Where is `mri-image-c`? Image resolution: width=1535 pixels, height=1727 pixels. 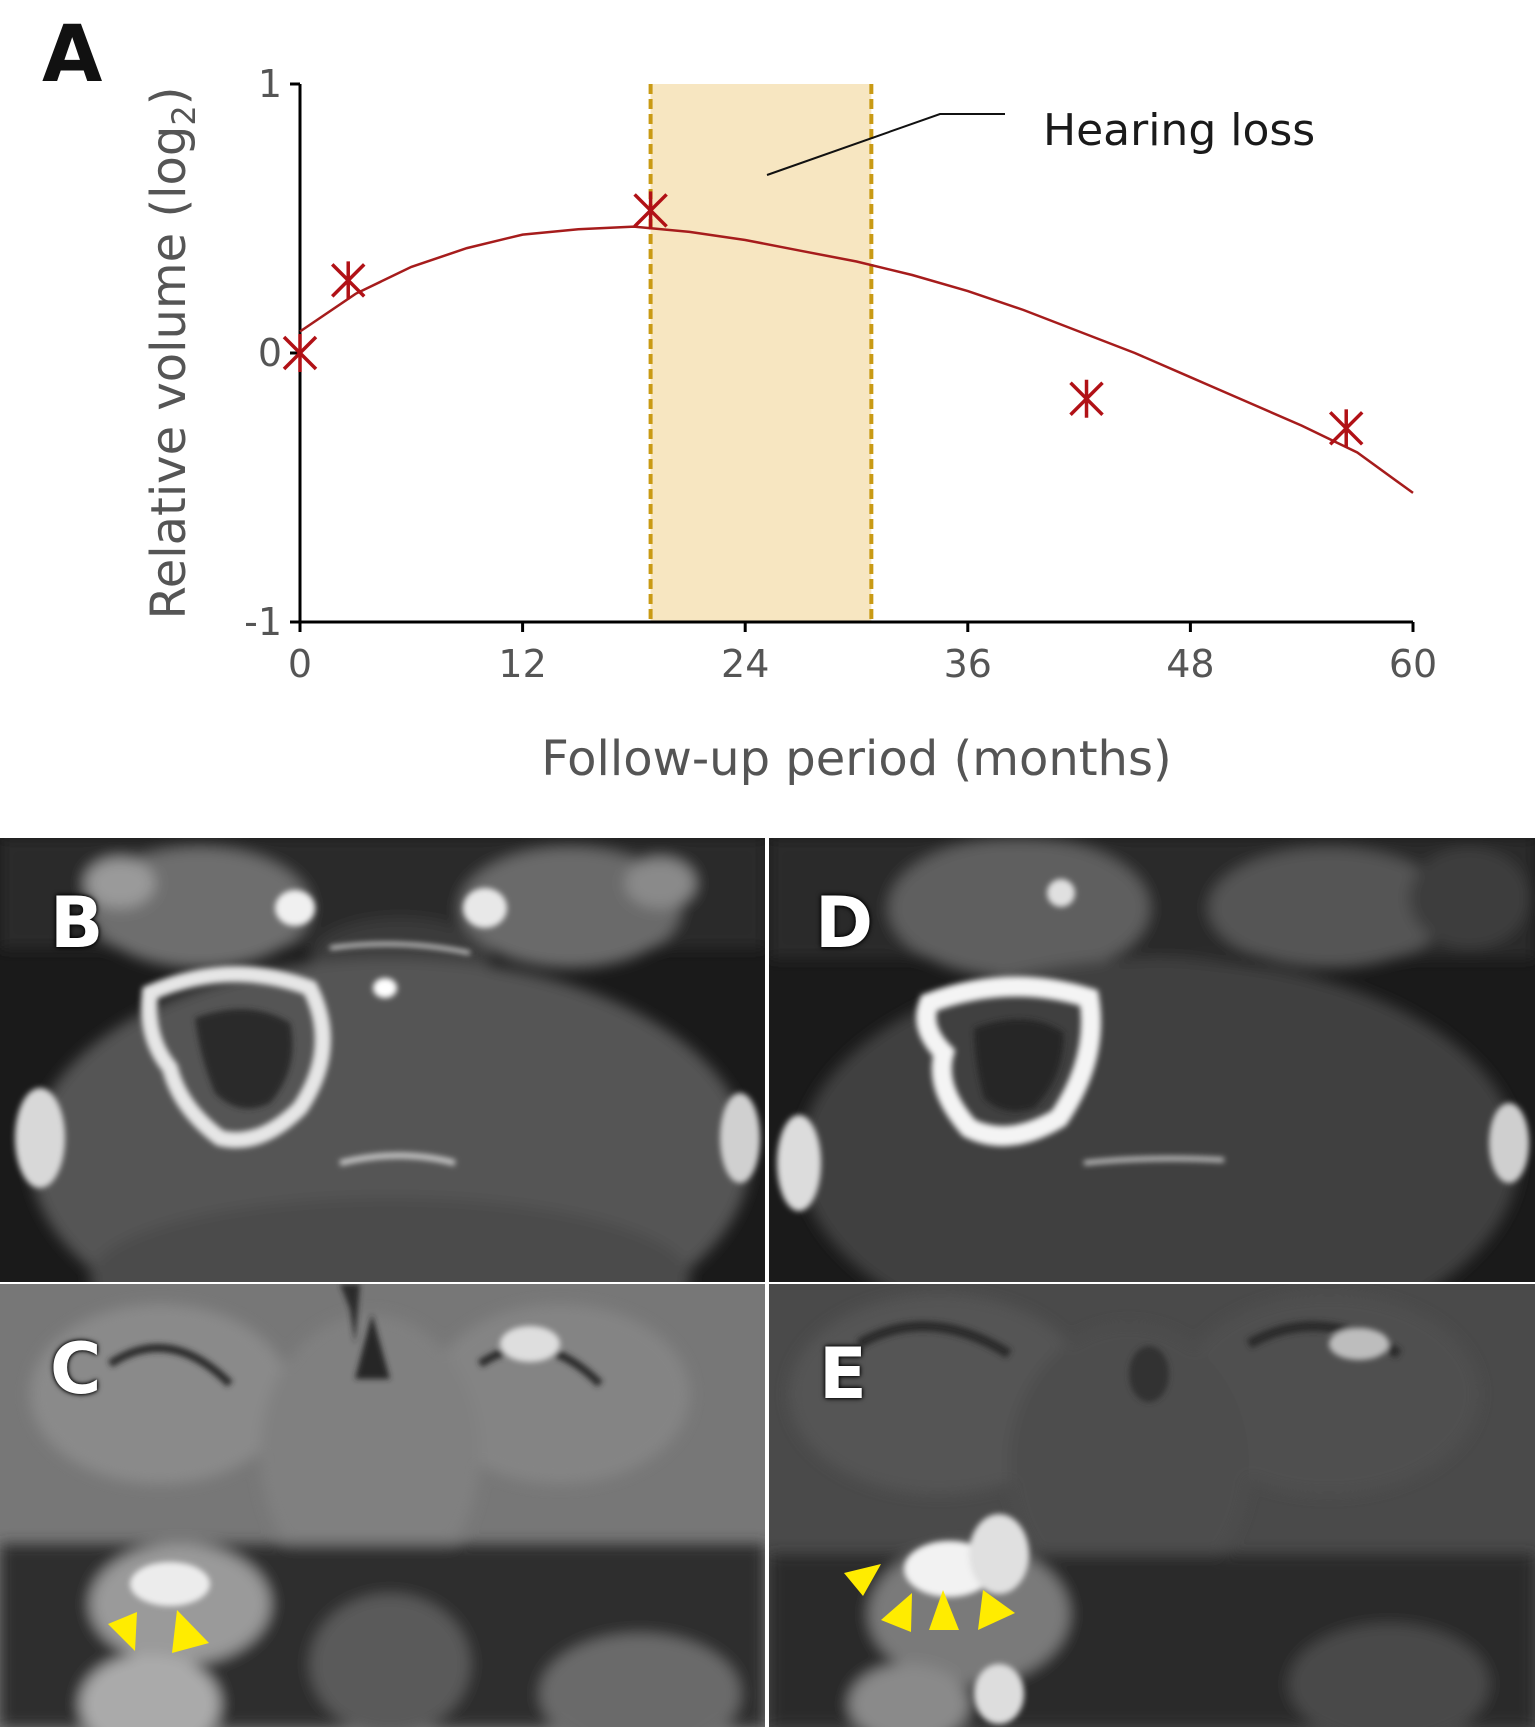 mri-image-c is located at coordinates (382, 1505).